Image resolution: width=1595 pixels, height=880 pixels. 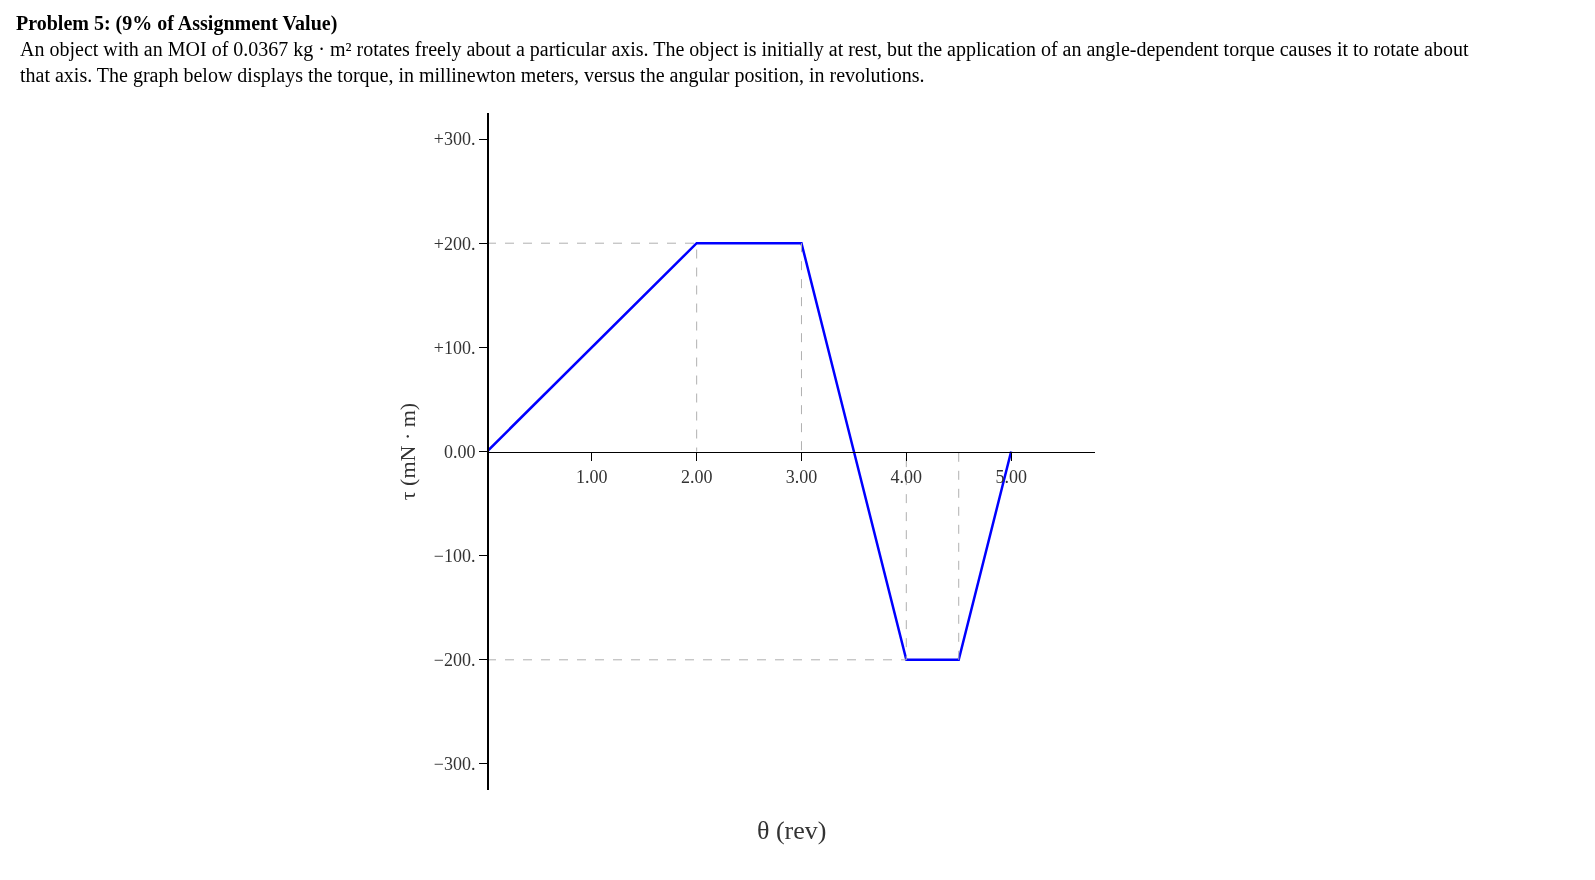 What do you see at coordinates (906, 476) in the screenshot?
I see `x-tick-label: 4.00` at bounding box center [906, 476].